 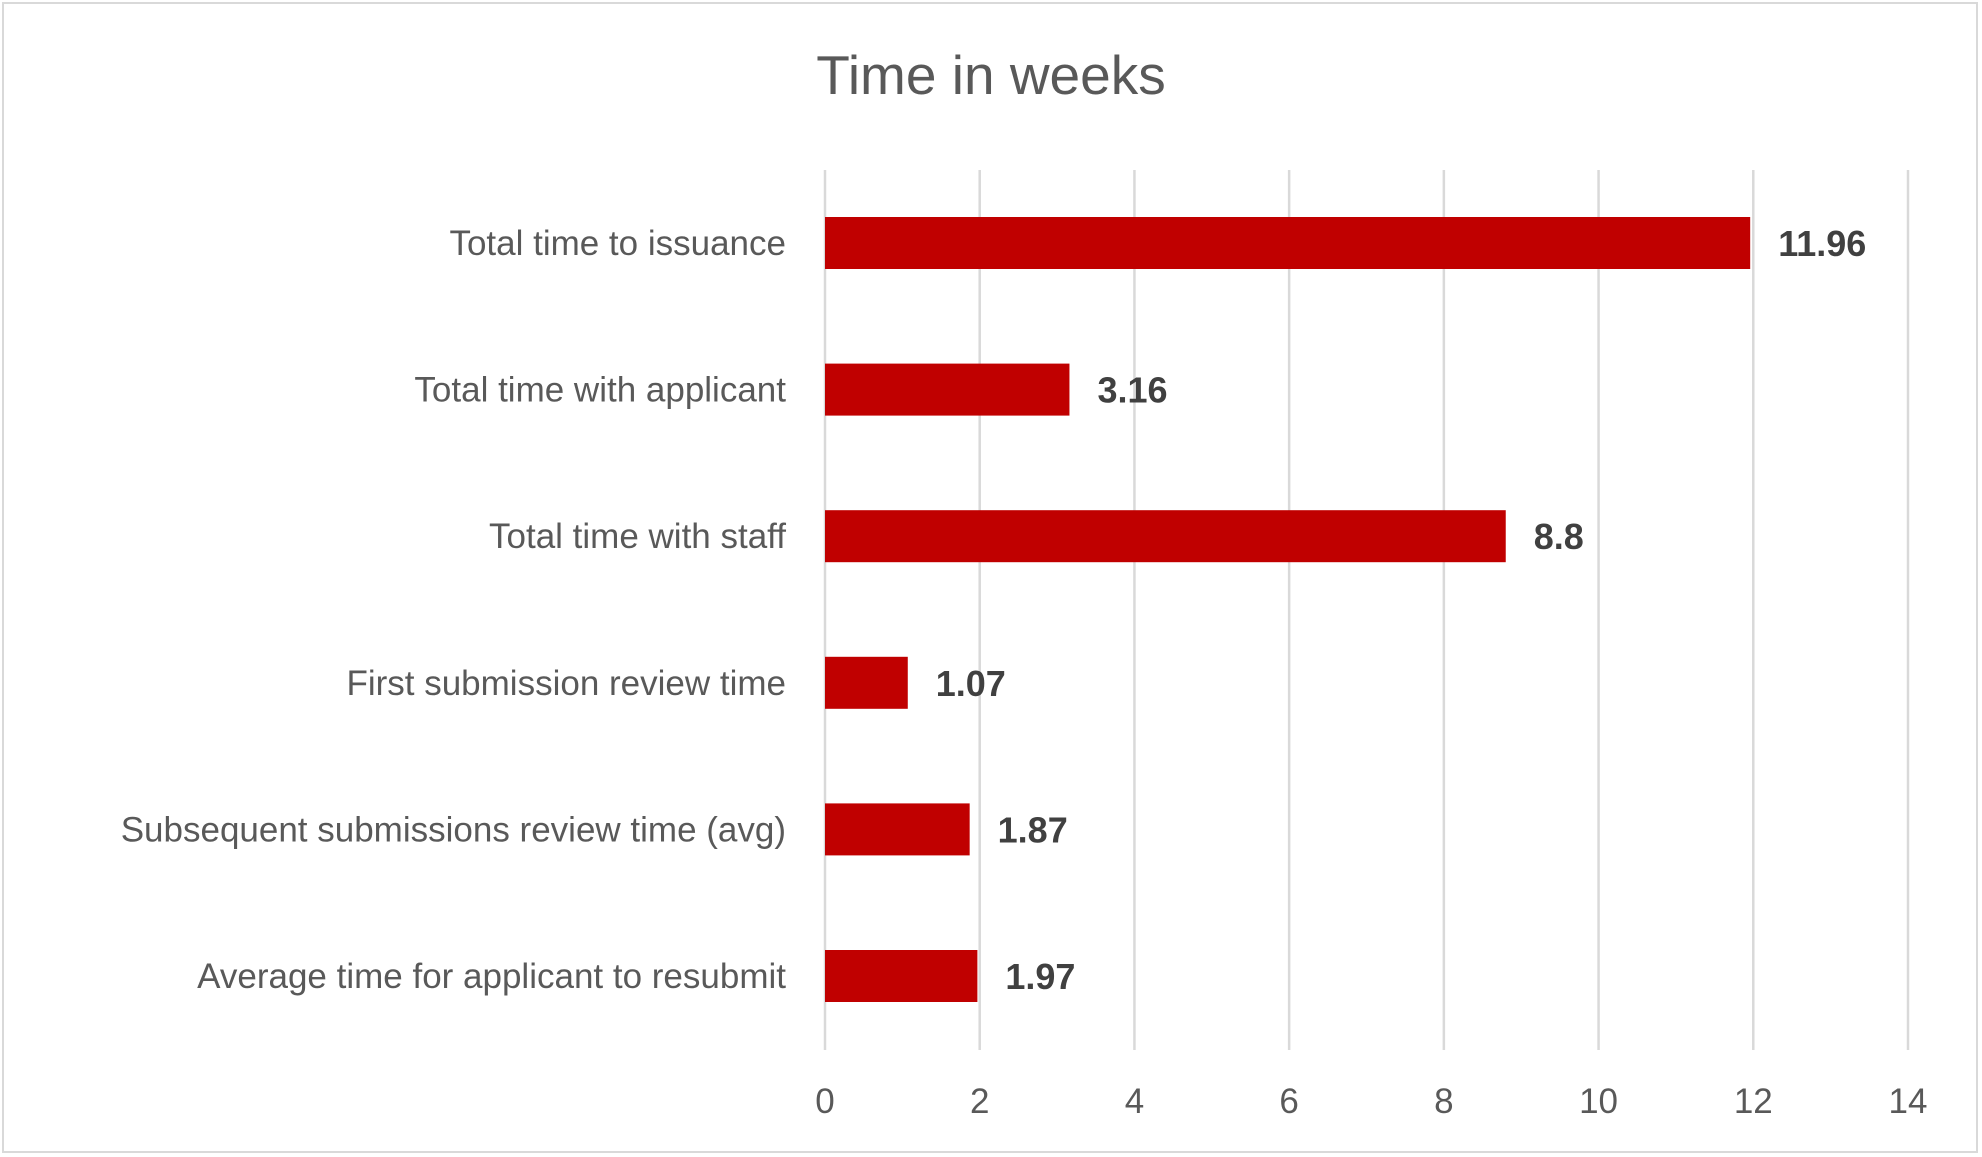 What do you see at coordinates (1908, 1101) in the screenshot?
I see `x-tick-label: 14` at bounding box center [1908, 1101].